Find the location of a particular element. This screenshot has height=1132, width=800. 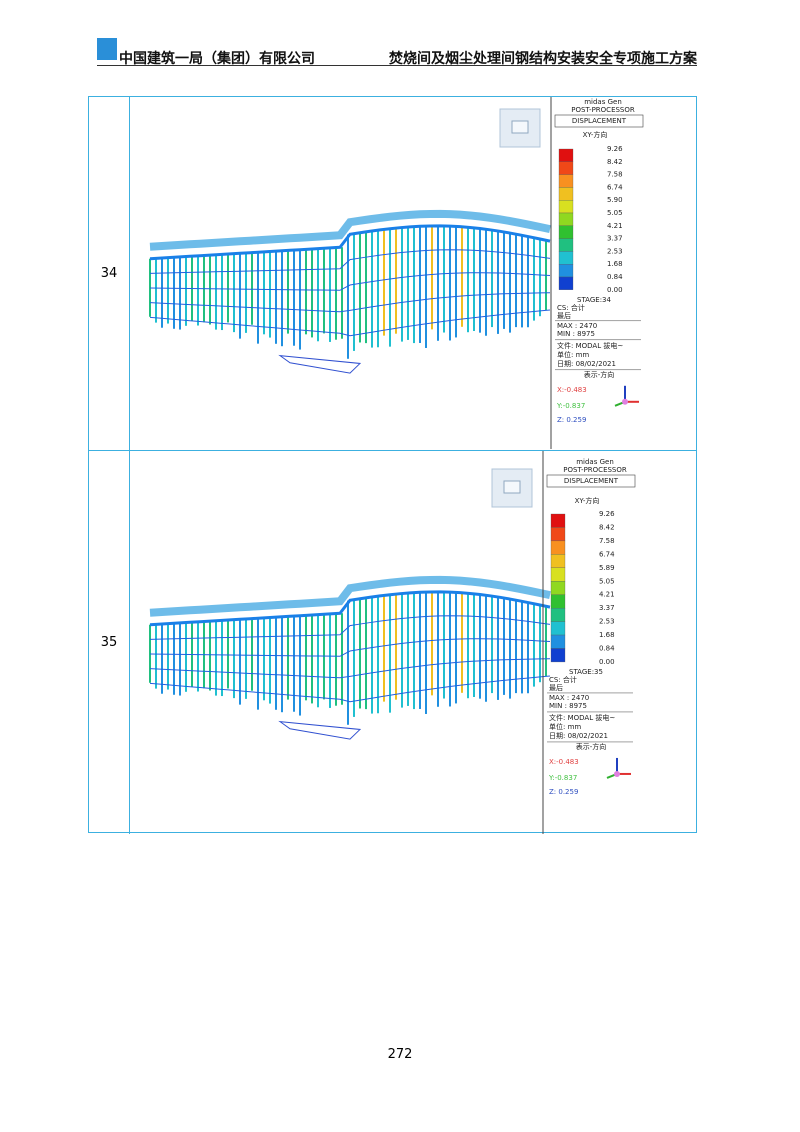

legend-value: 5.89 is located at coordinates (607, 568).